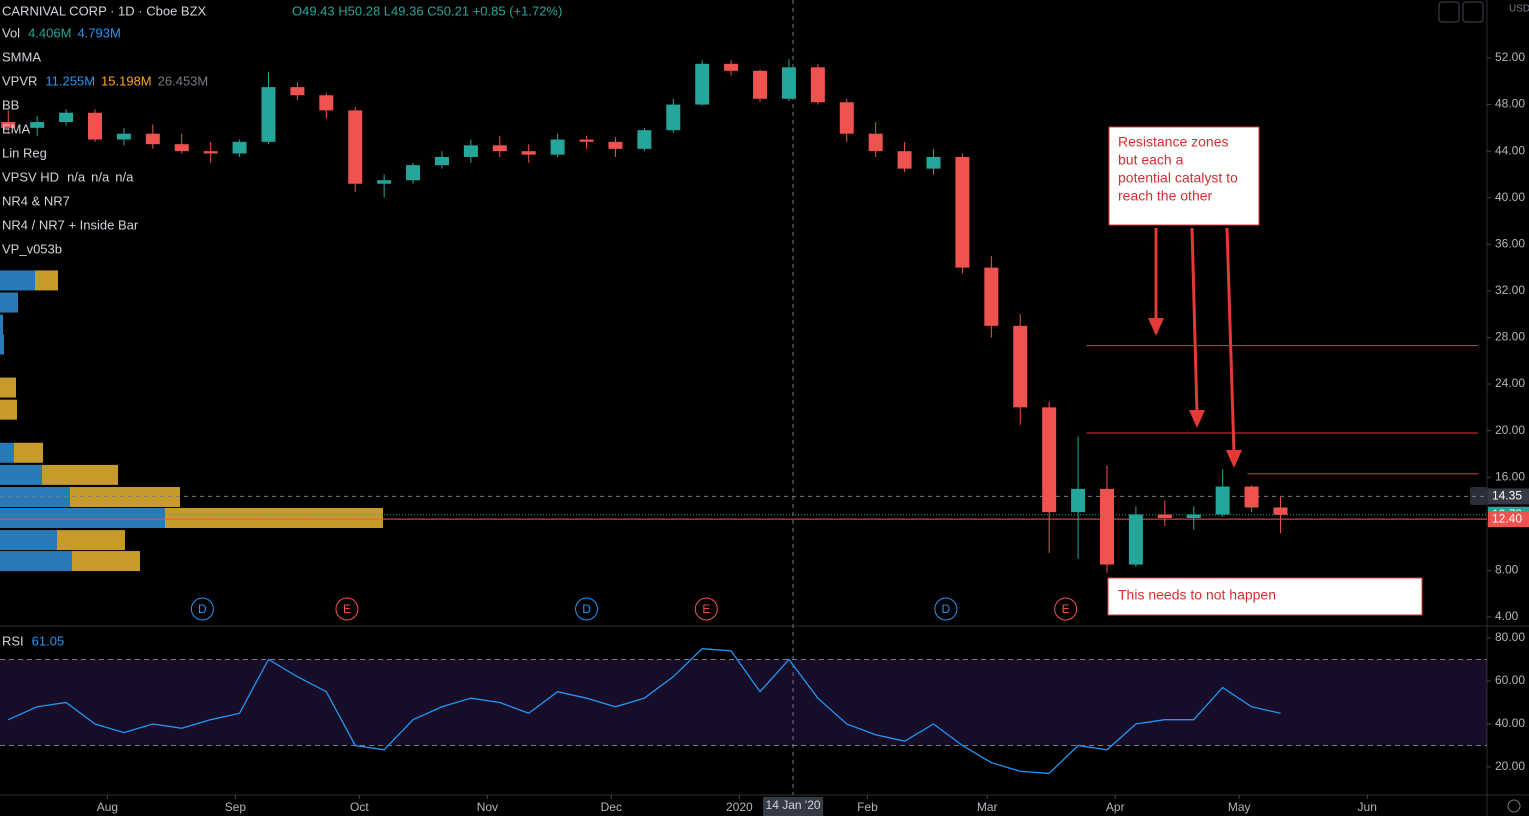 Image resolution: width=1529 pixels, height=816 pixels. I want to click on x-tick-label: May, so click(1239, 807).